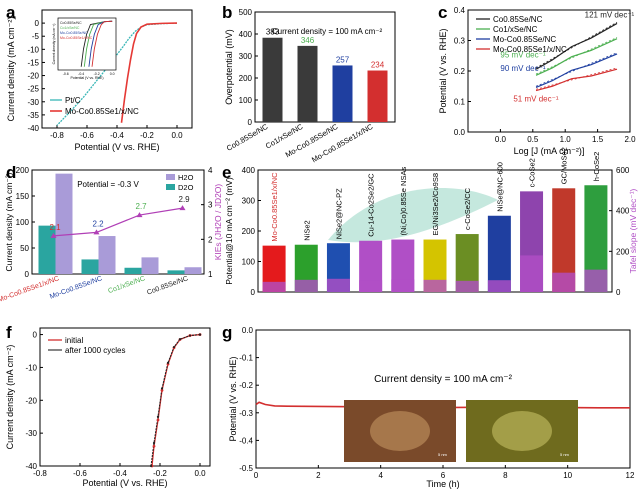  Describe the element at coordinates (210, 274) in the screenshot. I see `panel-d-yr-tick-label: 1` at that location.